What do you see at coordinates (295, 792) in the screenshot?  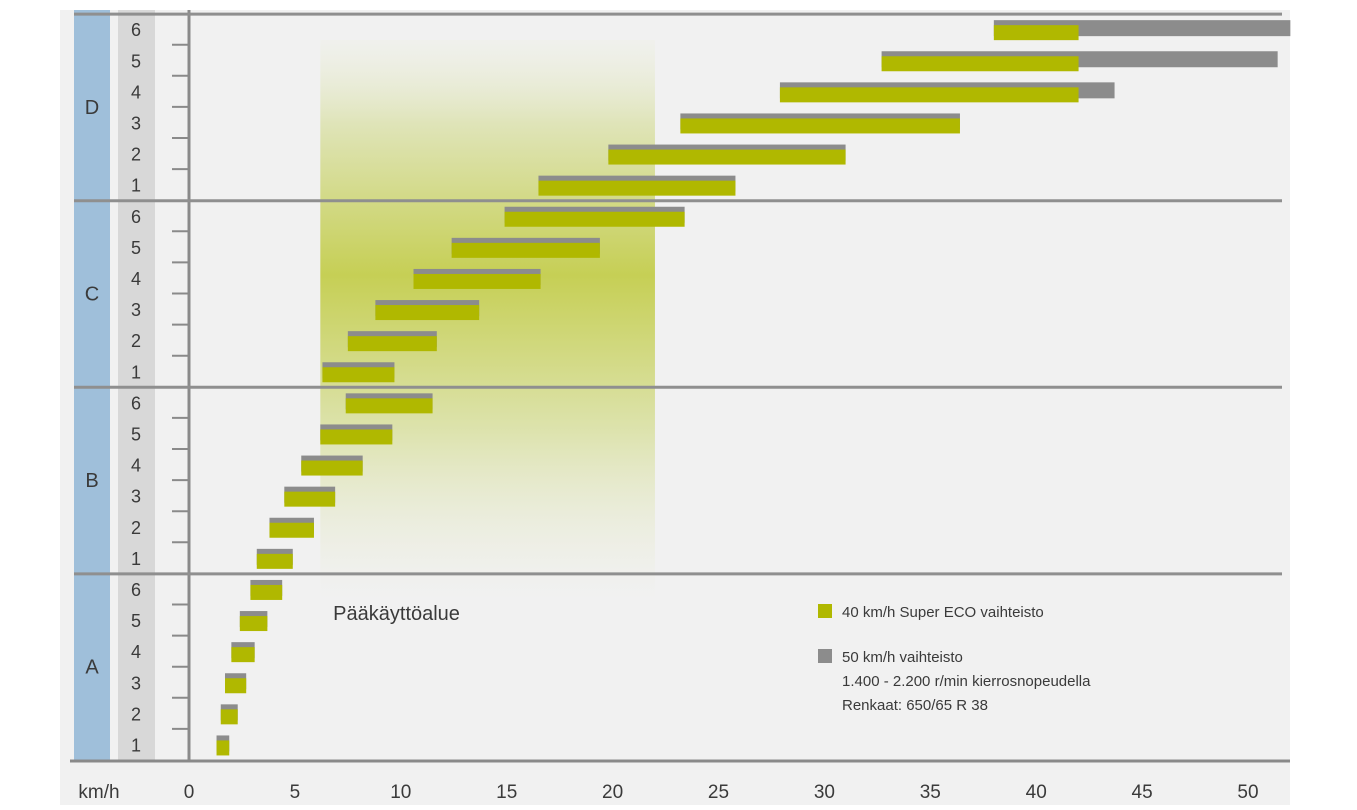 I see `x-tick-label: 5` at bounding box center [295, 792].